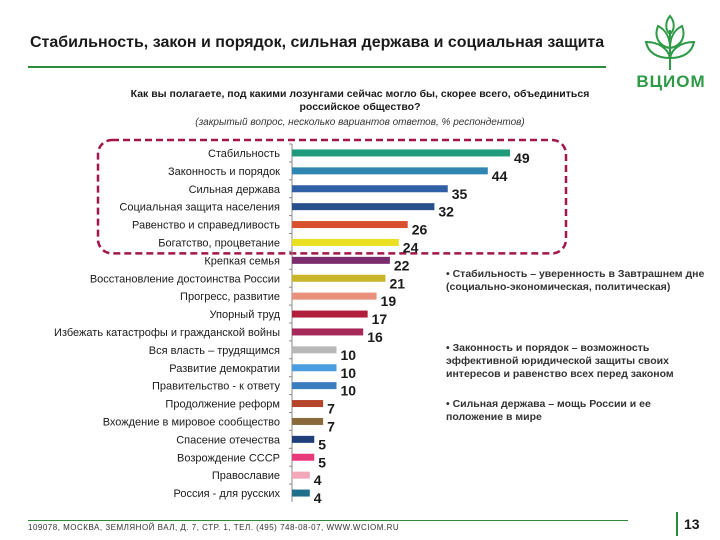  What do you see at coordinates (185, 279) in the screenshot?
I see `category-label: Восстановление достоинства России` at bounding box center [185, 279].